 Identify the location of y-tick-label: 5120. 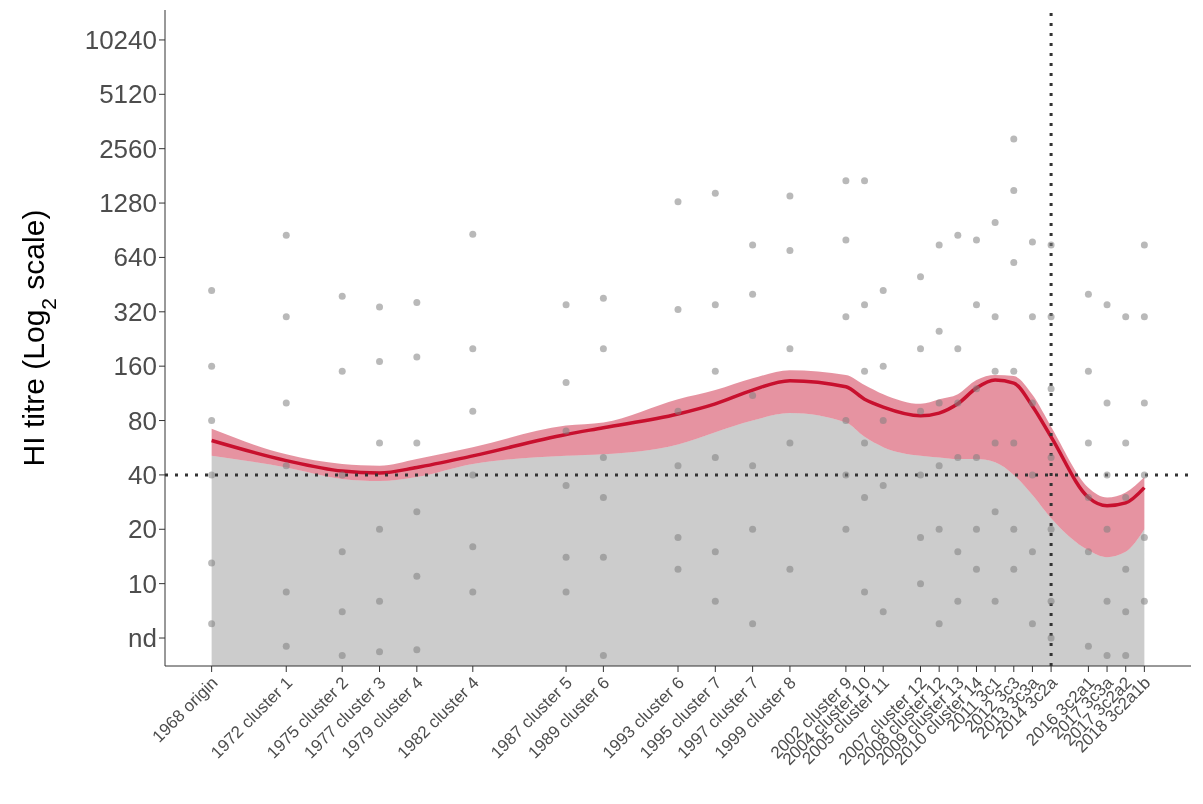
(128, 94).